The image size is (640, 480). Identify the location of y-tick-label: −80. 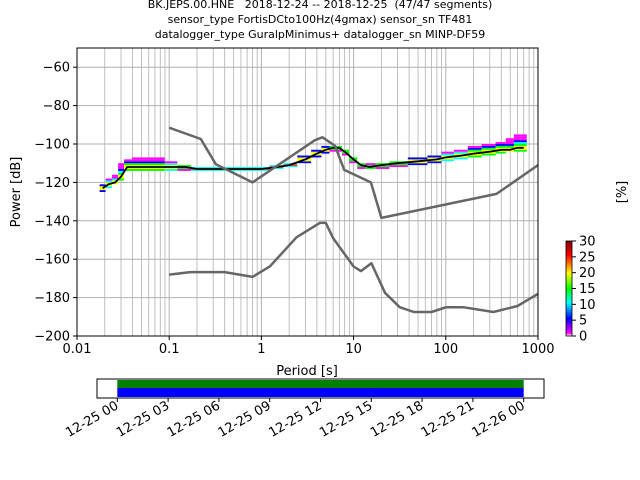
(56, 106).